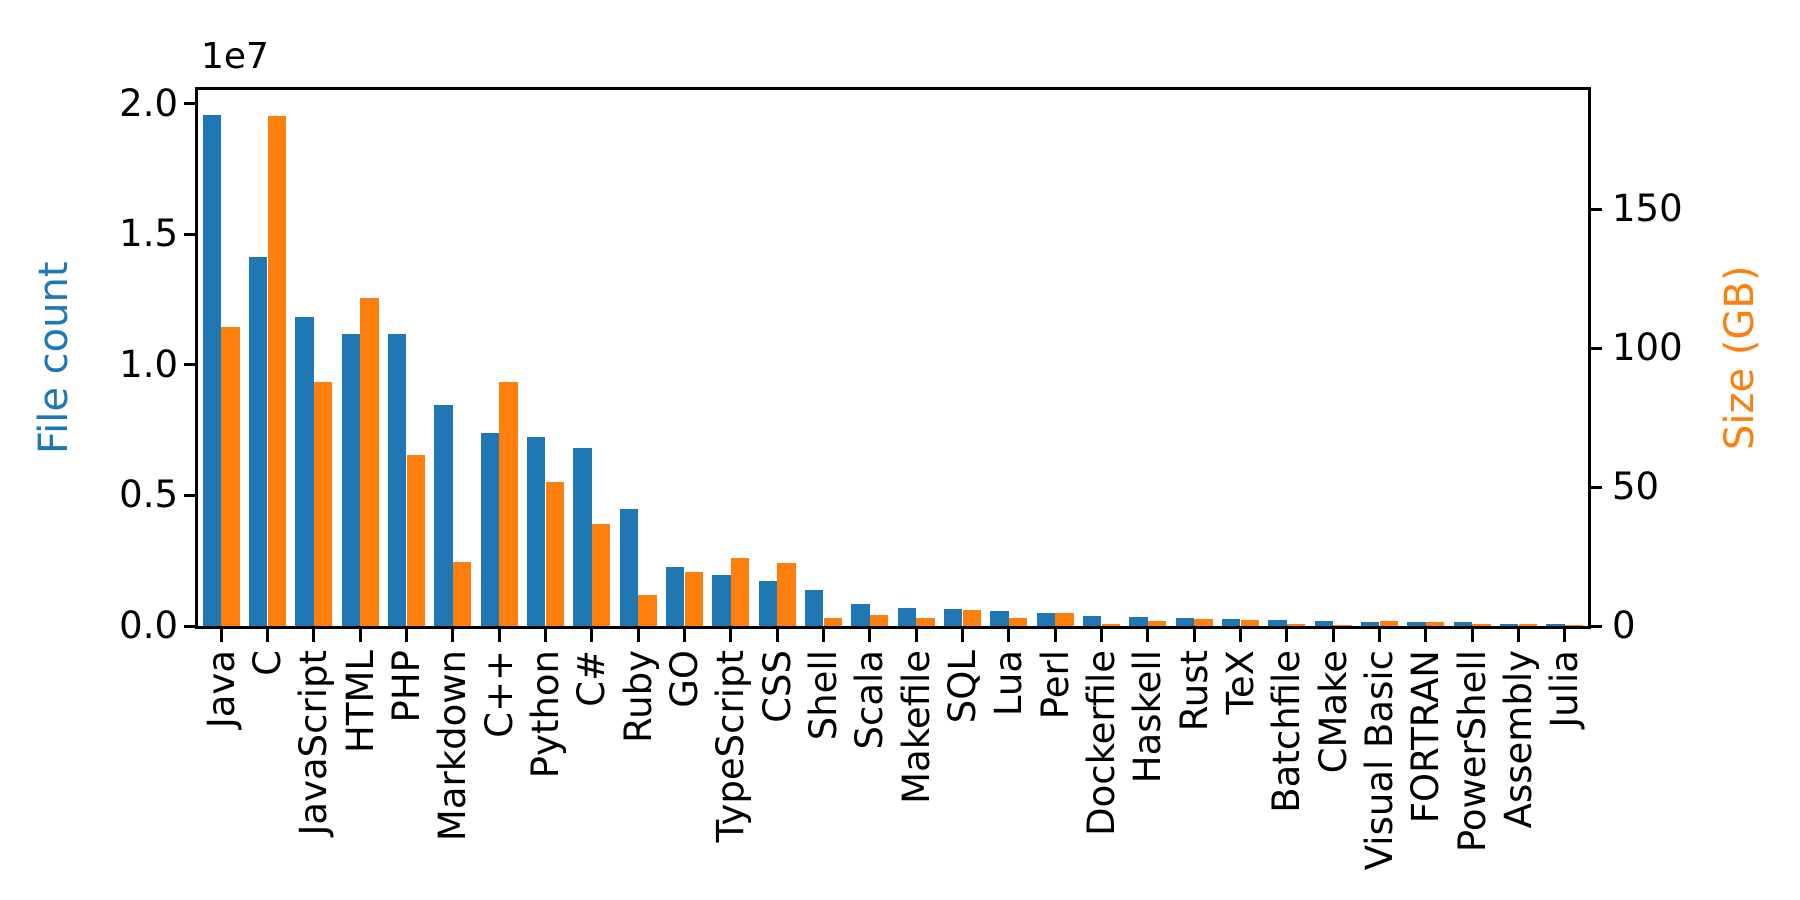 Image resolution: width=1800 pixels, height=900 pixels. What do you see at coordinates (879, 620) in the screenshot?
I see `bar-size-Scala` at bounding box center [879, 620].